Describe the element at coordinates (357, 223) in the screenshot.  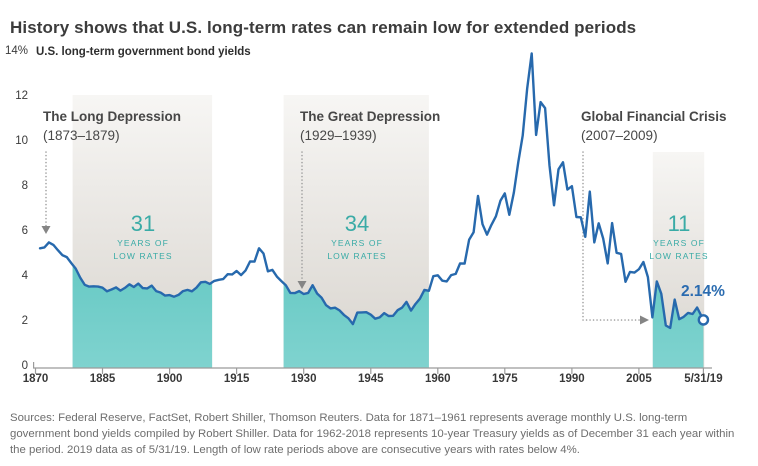
I see `badge-number: 34` at that location.